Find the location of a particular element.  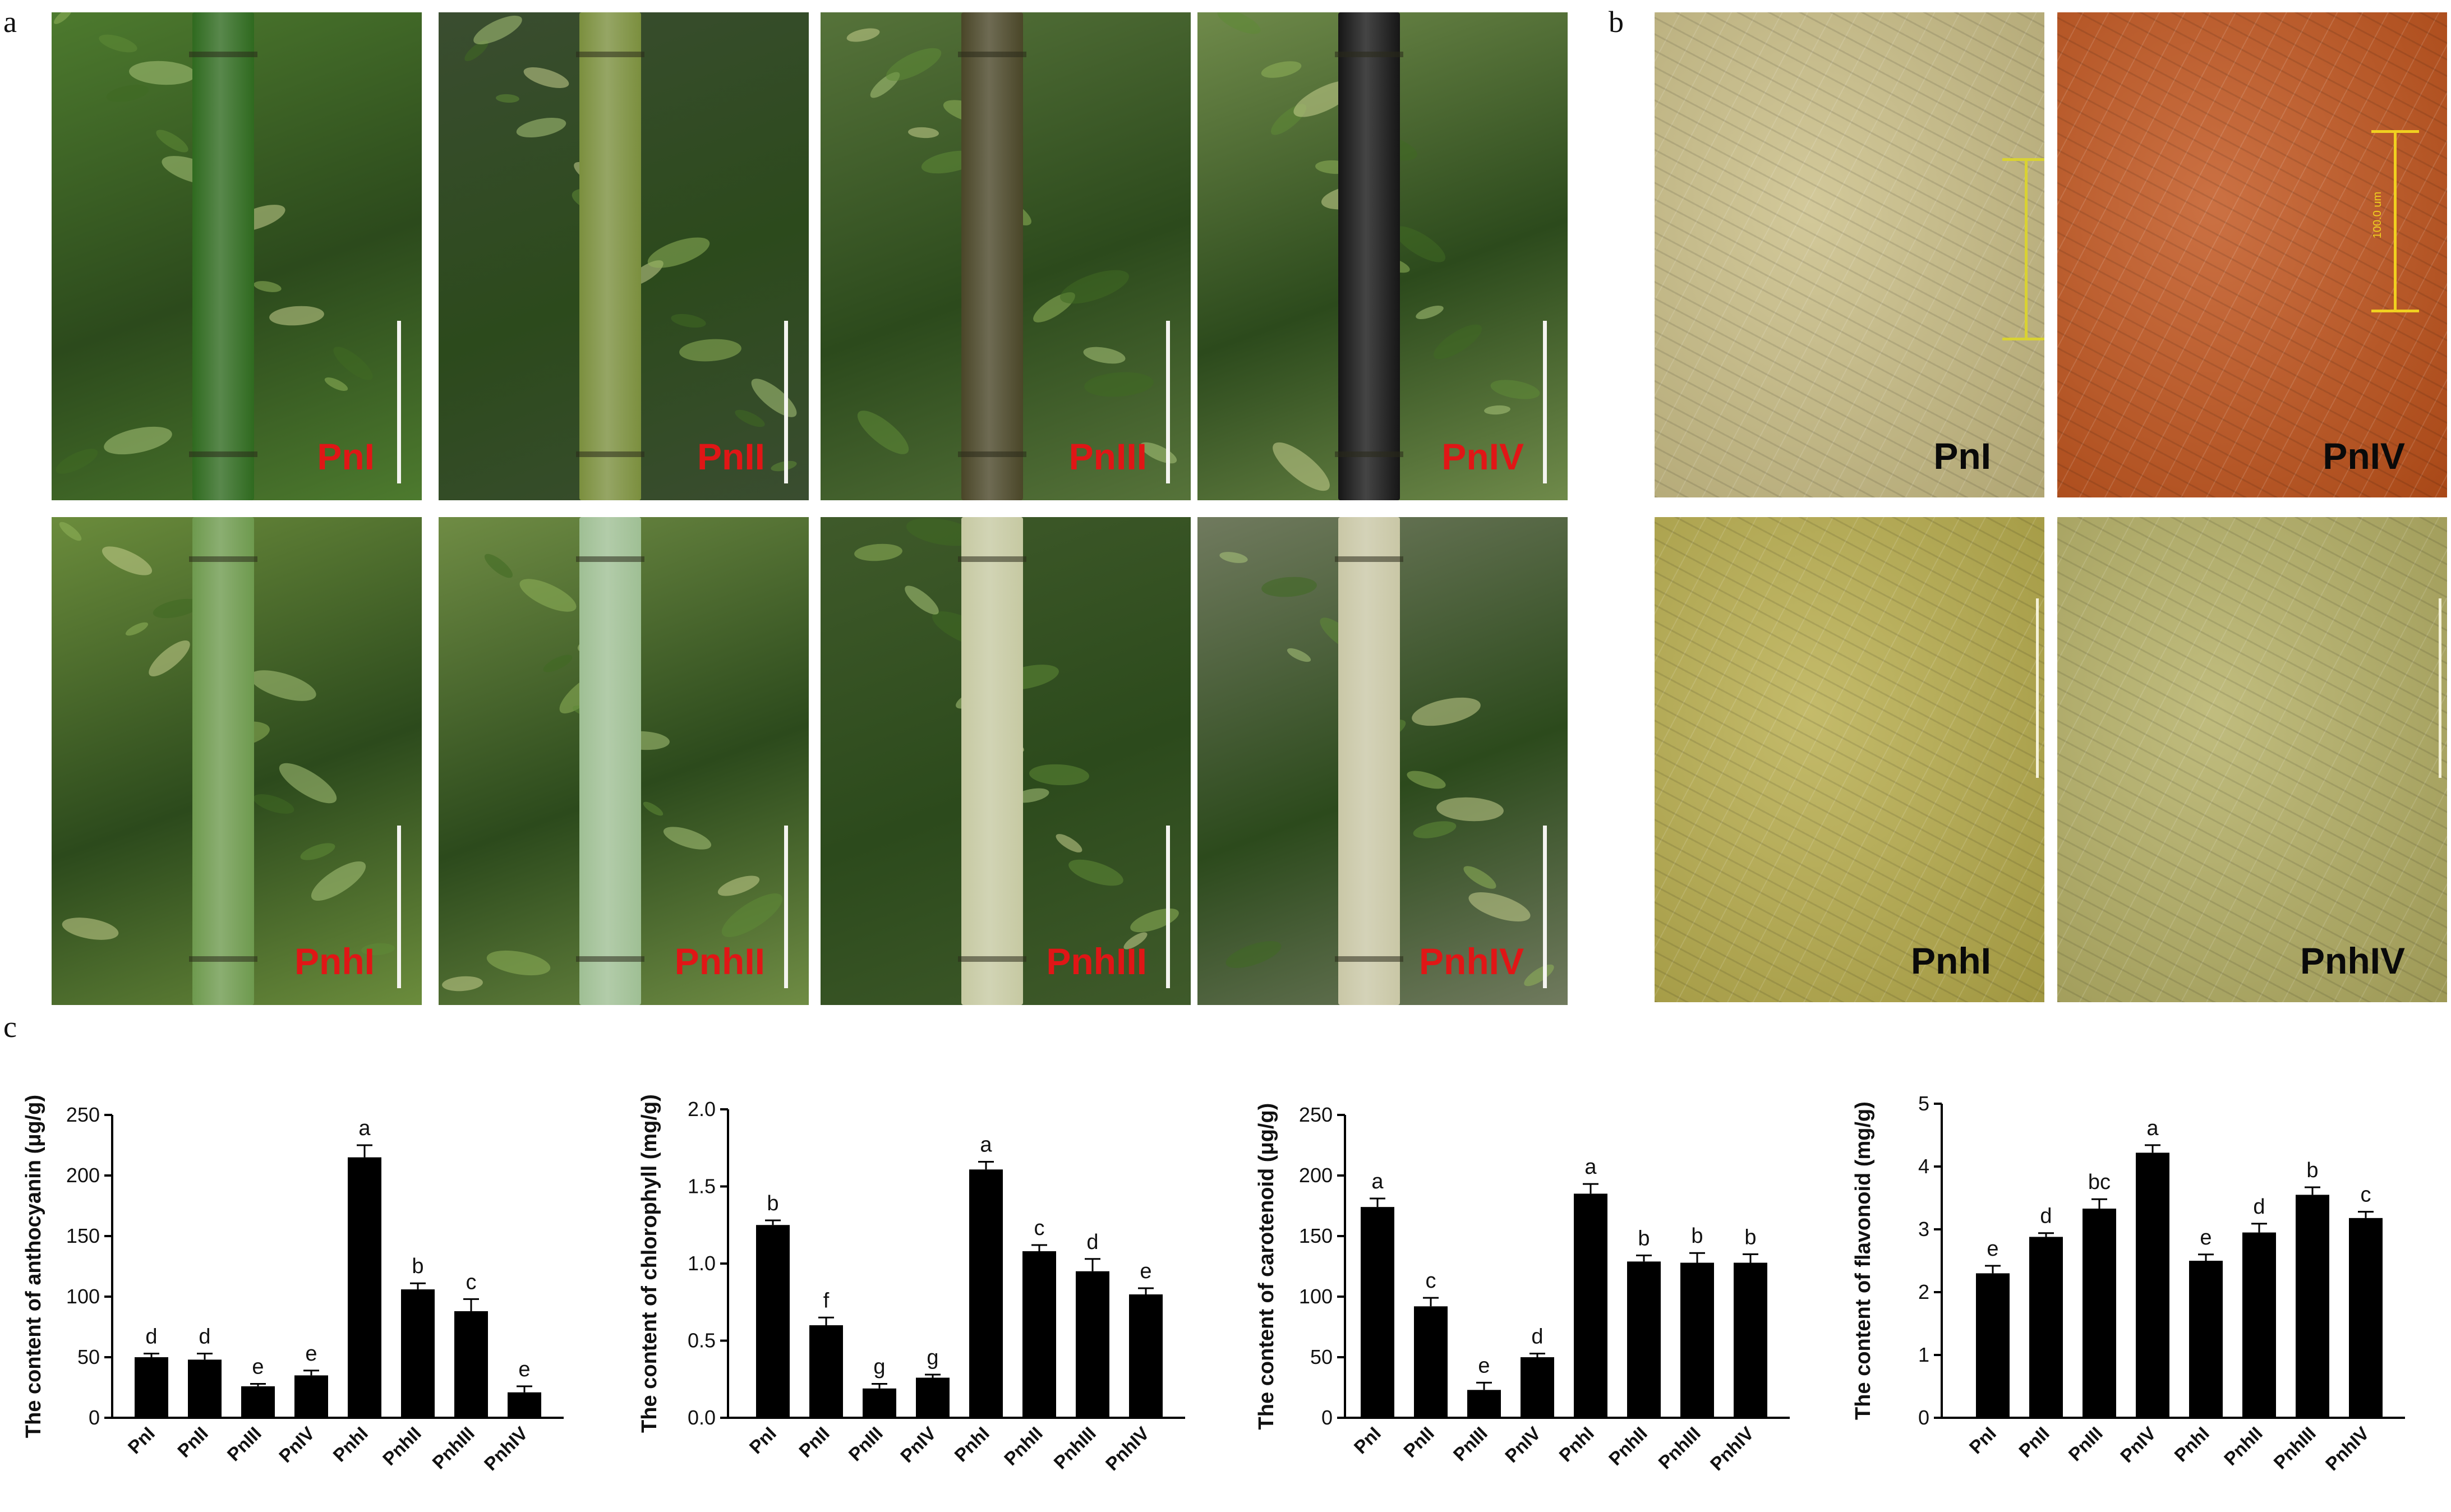

significance-letter: c is located at coordinates (1431, 1281).